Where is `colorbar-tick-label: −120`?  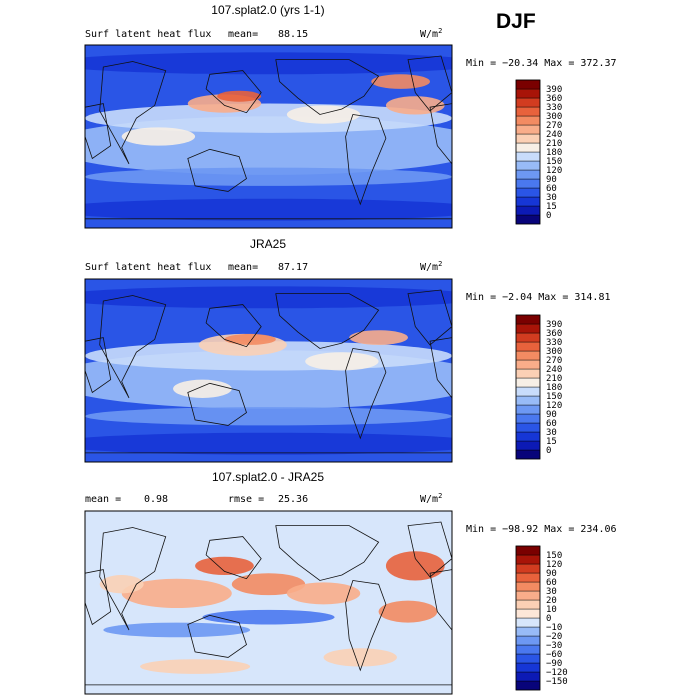 colorbar-tick-label: −120 is located at coordinates (557, 673).